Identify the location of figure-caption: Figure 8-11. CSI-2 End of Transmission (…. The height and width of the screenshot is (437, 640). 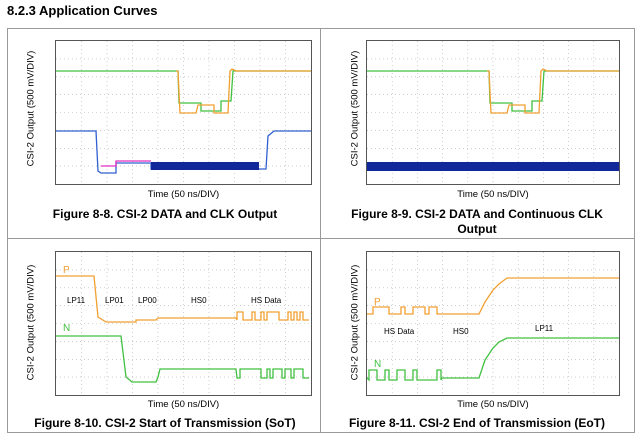
(477, 423).